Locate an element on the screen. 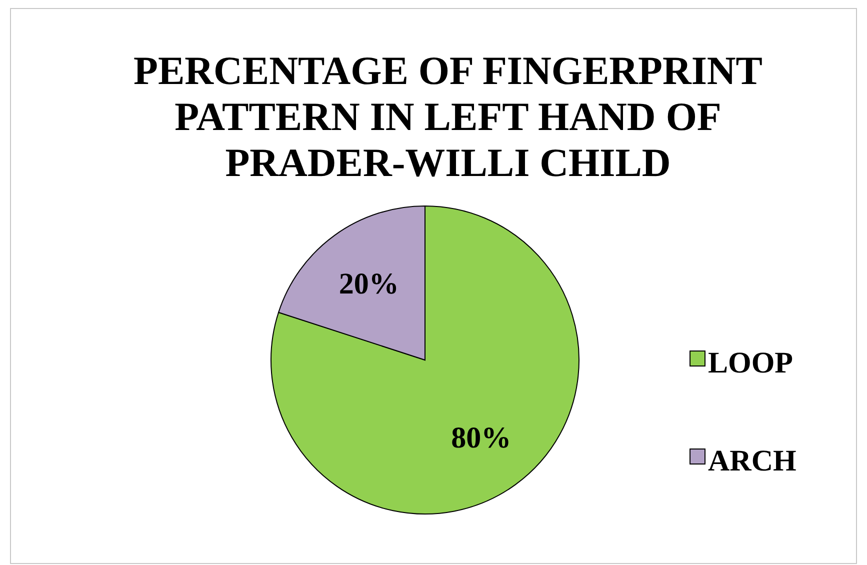 The image size is (867, 565). legend-label: ARCH is located at coordinates (752, 461).